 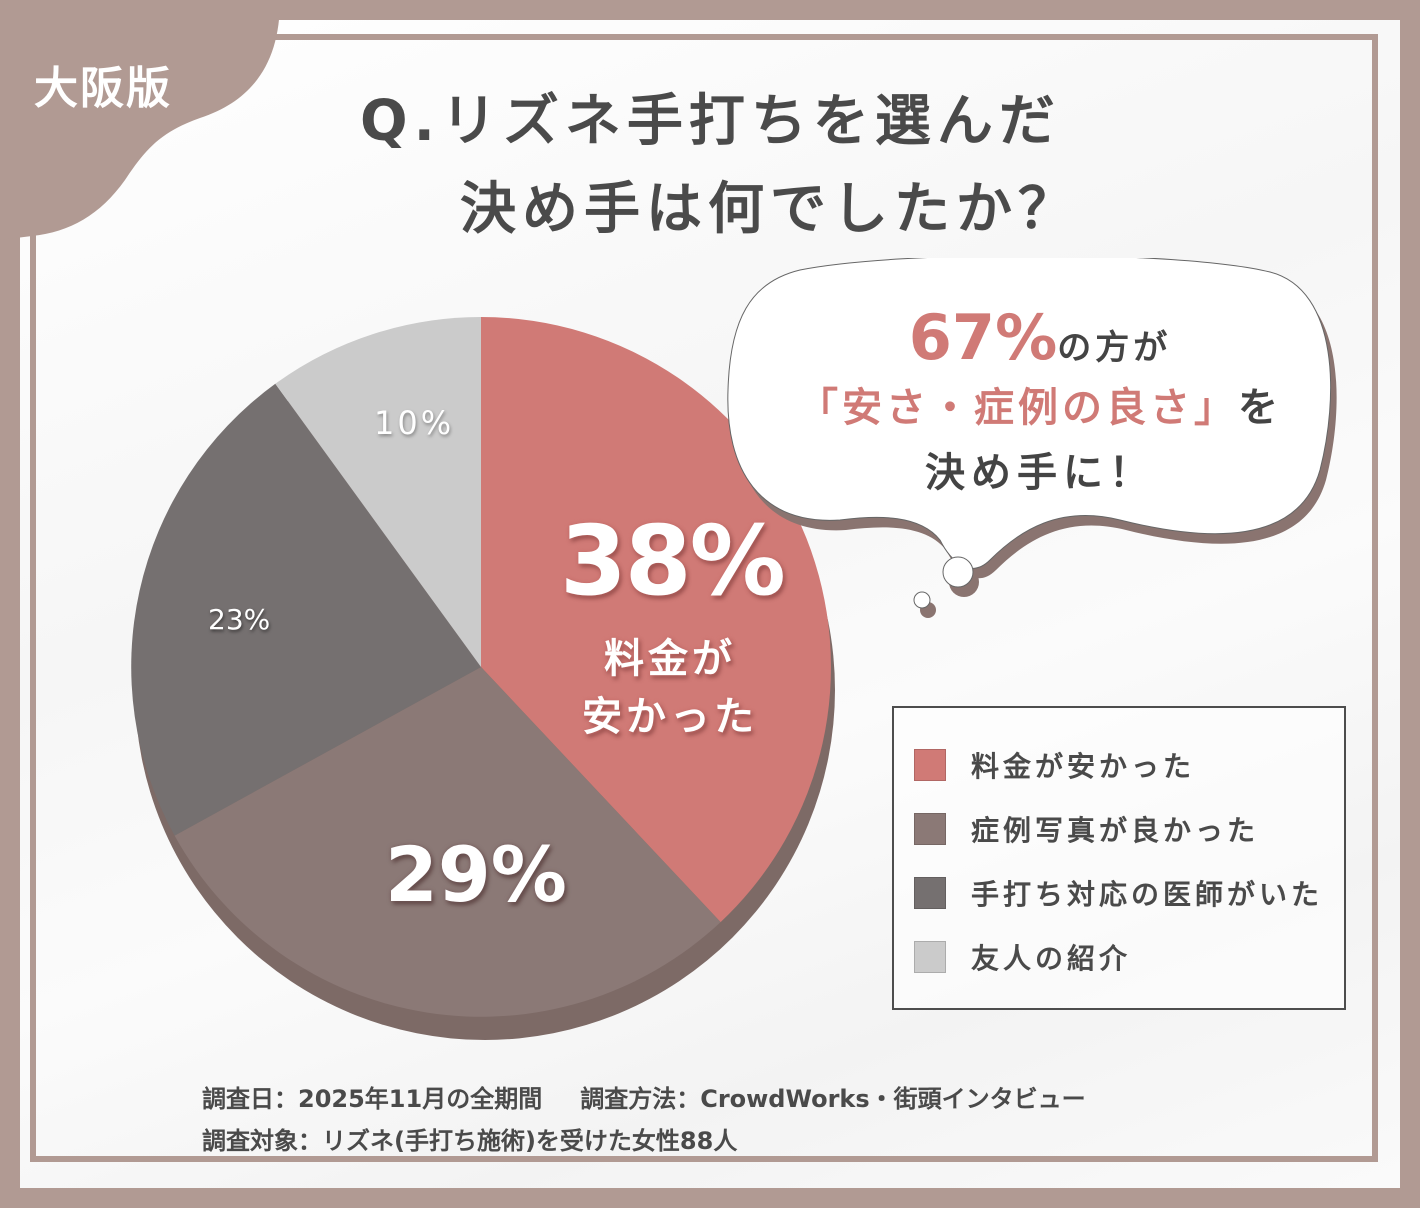 I want to click on survey-target: 調査対象：リズネ(手打ち施術)を受けた女性88人, so click(x=470, y=1141).